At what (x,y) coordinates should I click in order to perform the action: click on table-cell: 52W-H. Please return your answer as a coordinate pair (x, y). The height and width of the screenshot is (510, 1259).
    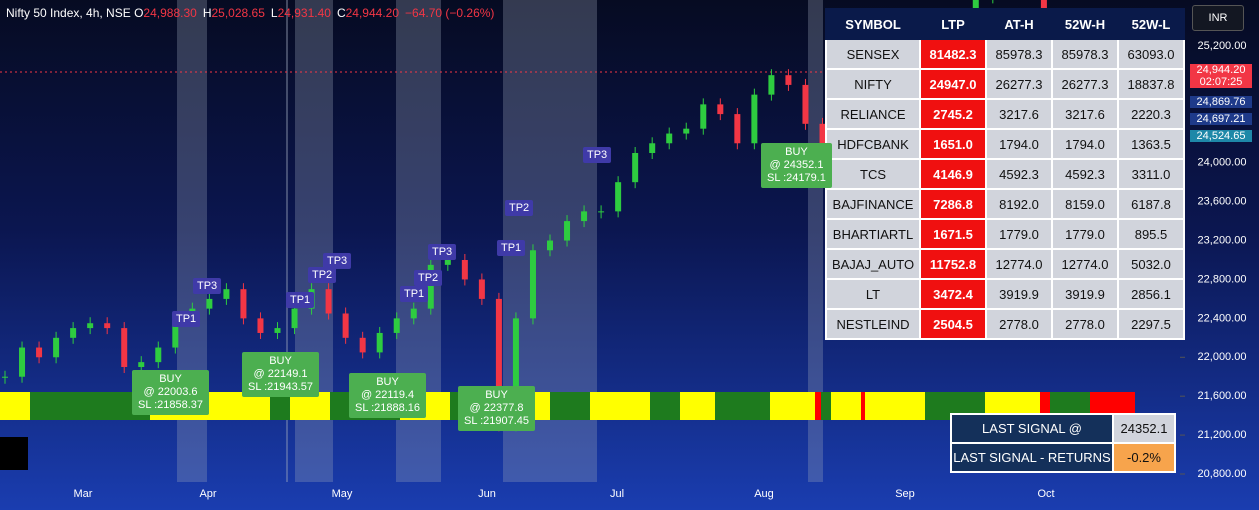
    Looking at the image, I should click on (1085, 24).